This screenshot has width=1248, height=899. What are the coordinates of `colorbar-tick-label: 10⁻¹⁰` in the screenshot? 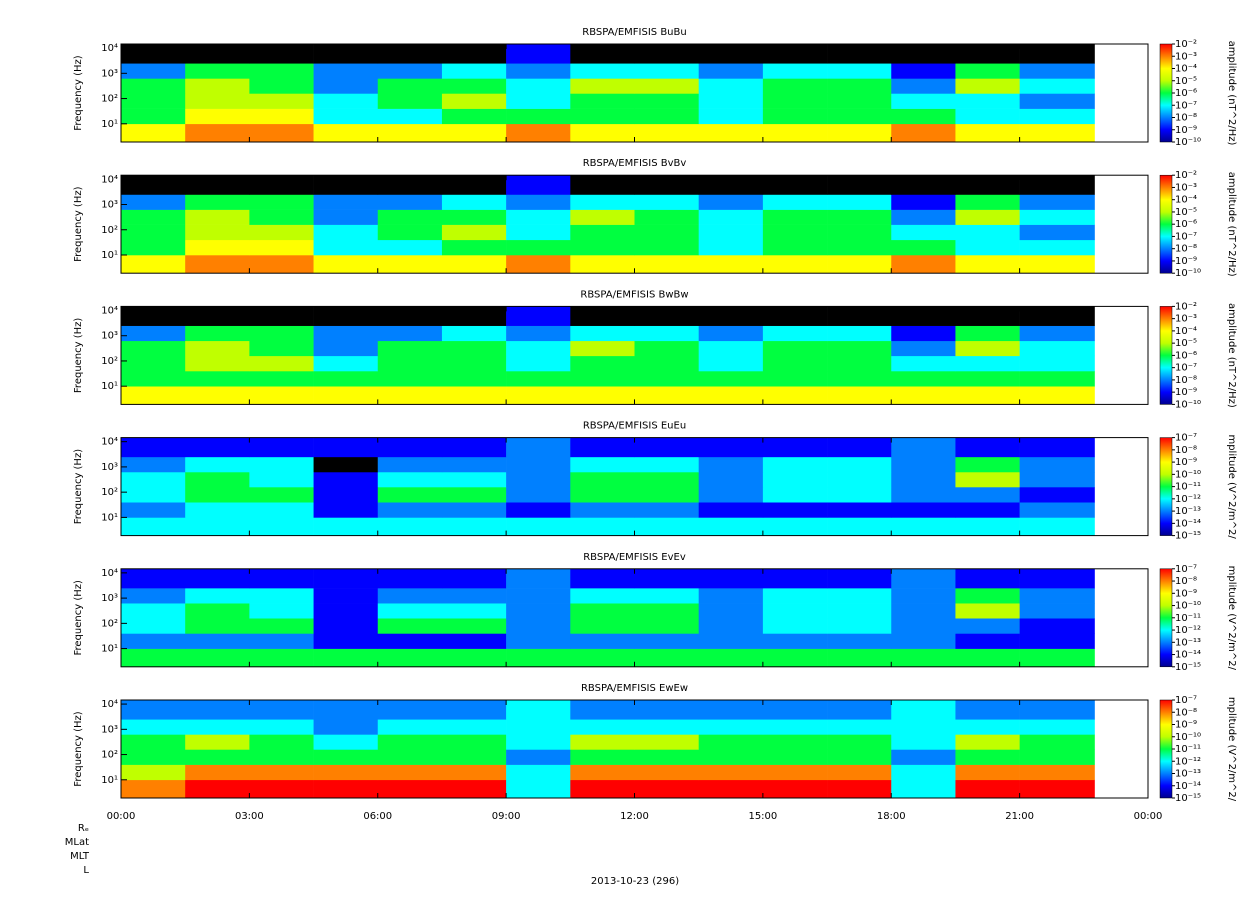 It's located at (1188, 273).